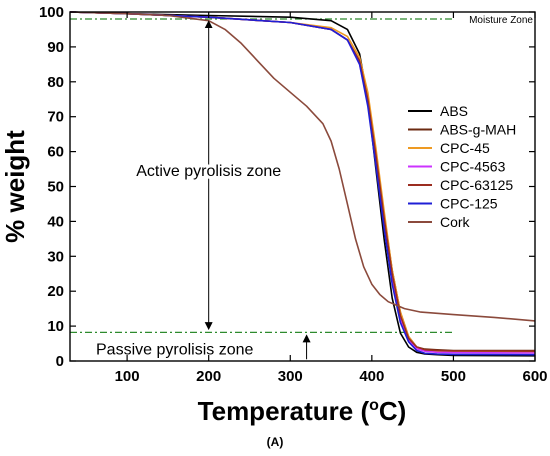  What do you see at coordinates (55, 152) in the screenshot?
I see `y-tick-label: 60` at bounding box center [55, 152].